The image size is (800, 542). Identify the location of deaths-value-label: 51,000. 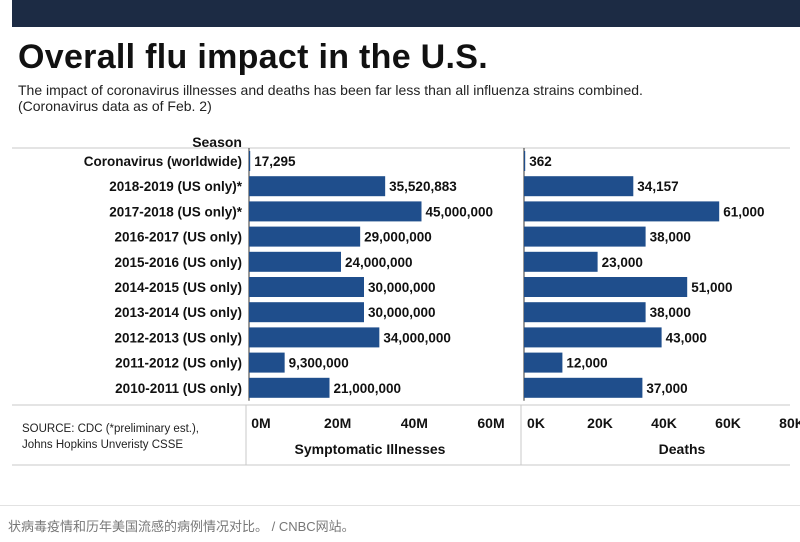
(711, 287).